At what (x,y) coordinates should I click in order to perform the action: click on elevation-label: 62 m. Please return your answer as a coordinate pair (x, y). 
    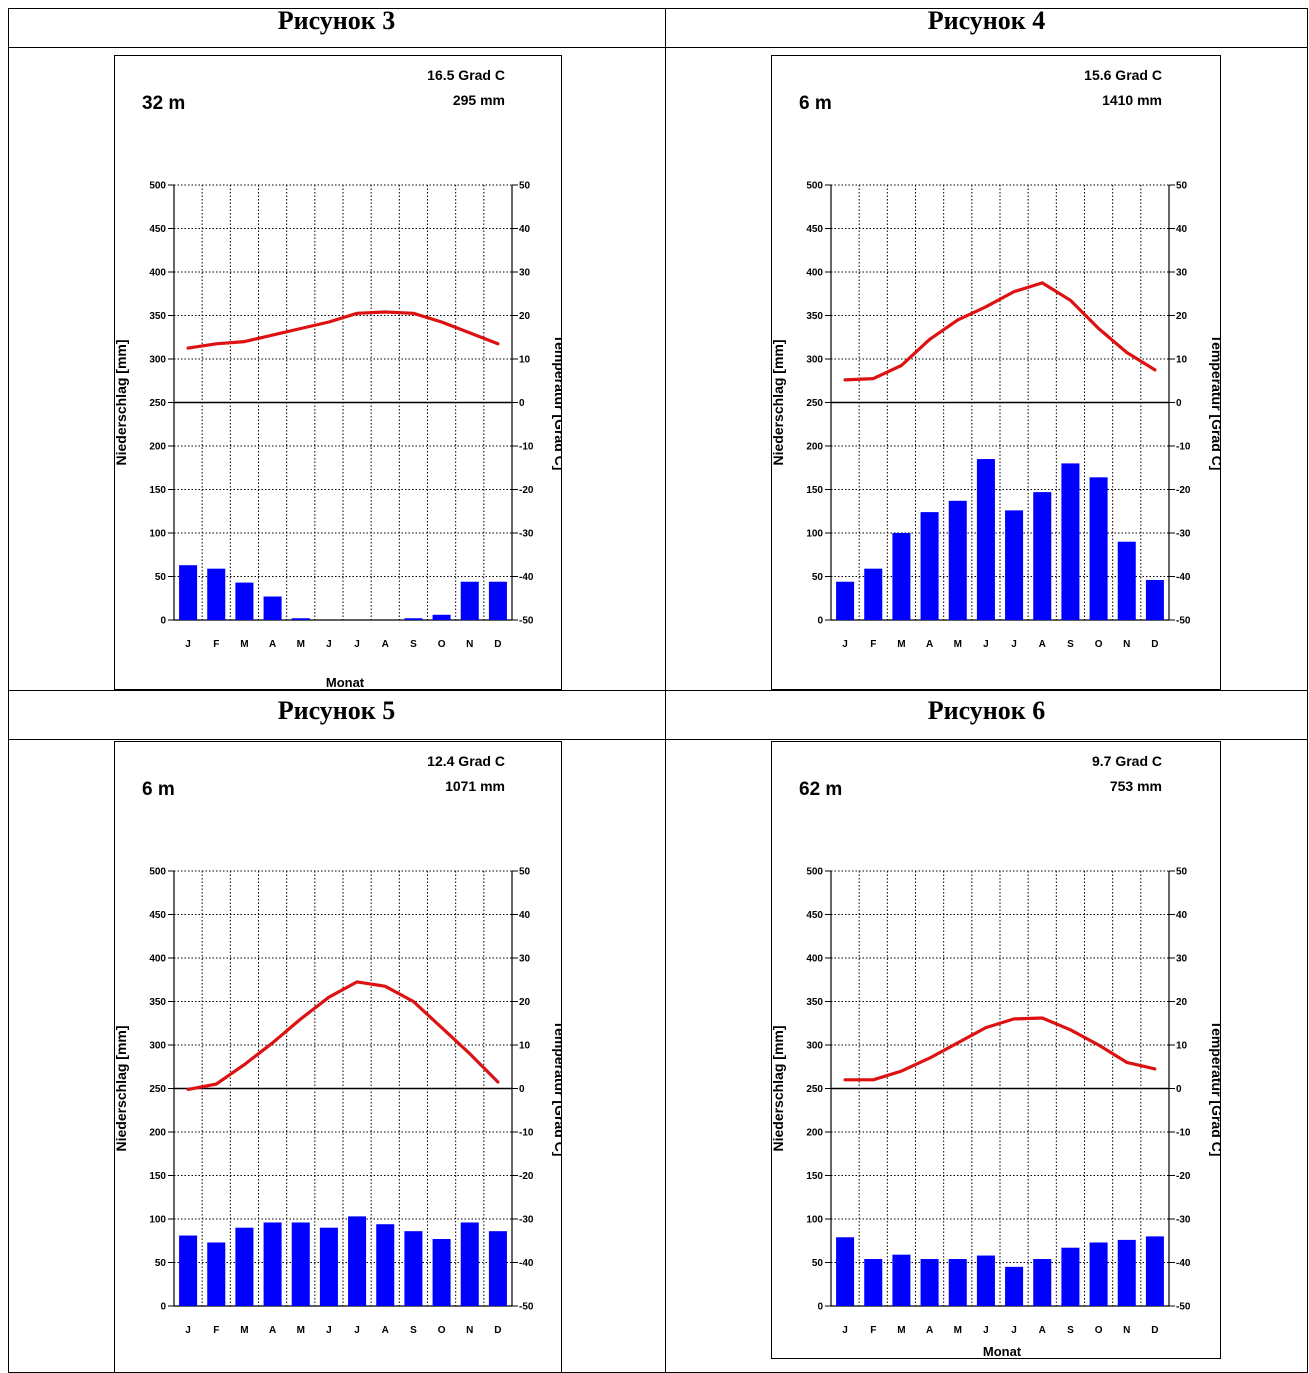
    Looking at the image, I should click on (820, 789).